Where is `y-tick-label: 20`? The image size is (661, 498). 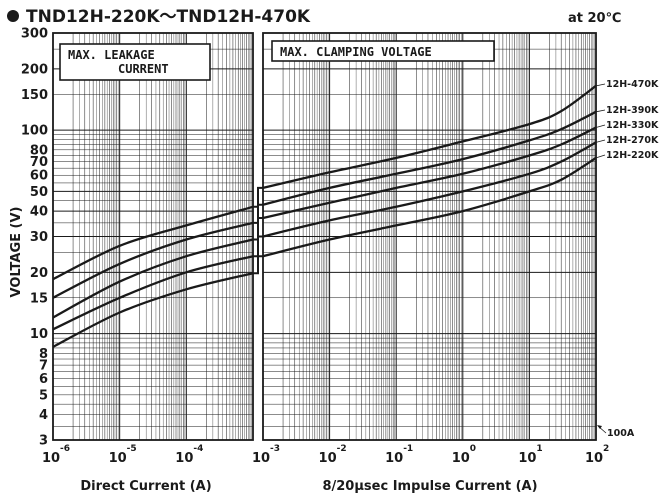
y-tick-label: 20 is located at coordinates (39, 273).